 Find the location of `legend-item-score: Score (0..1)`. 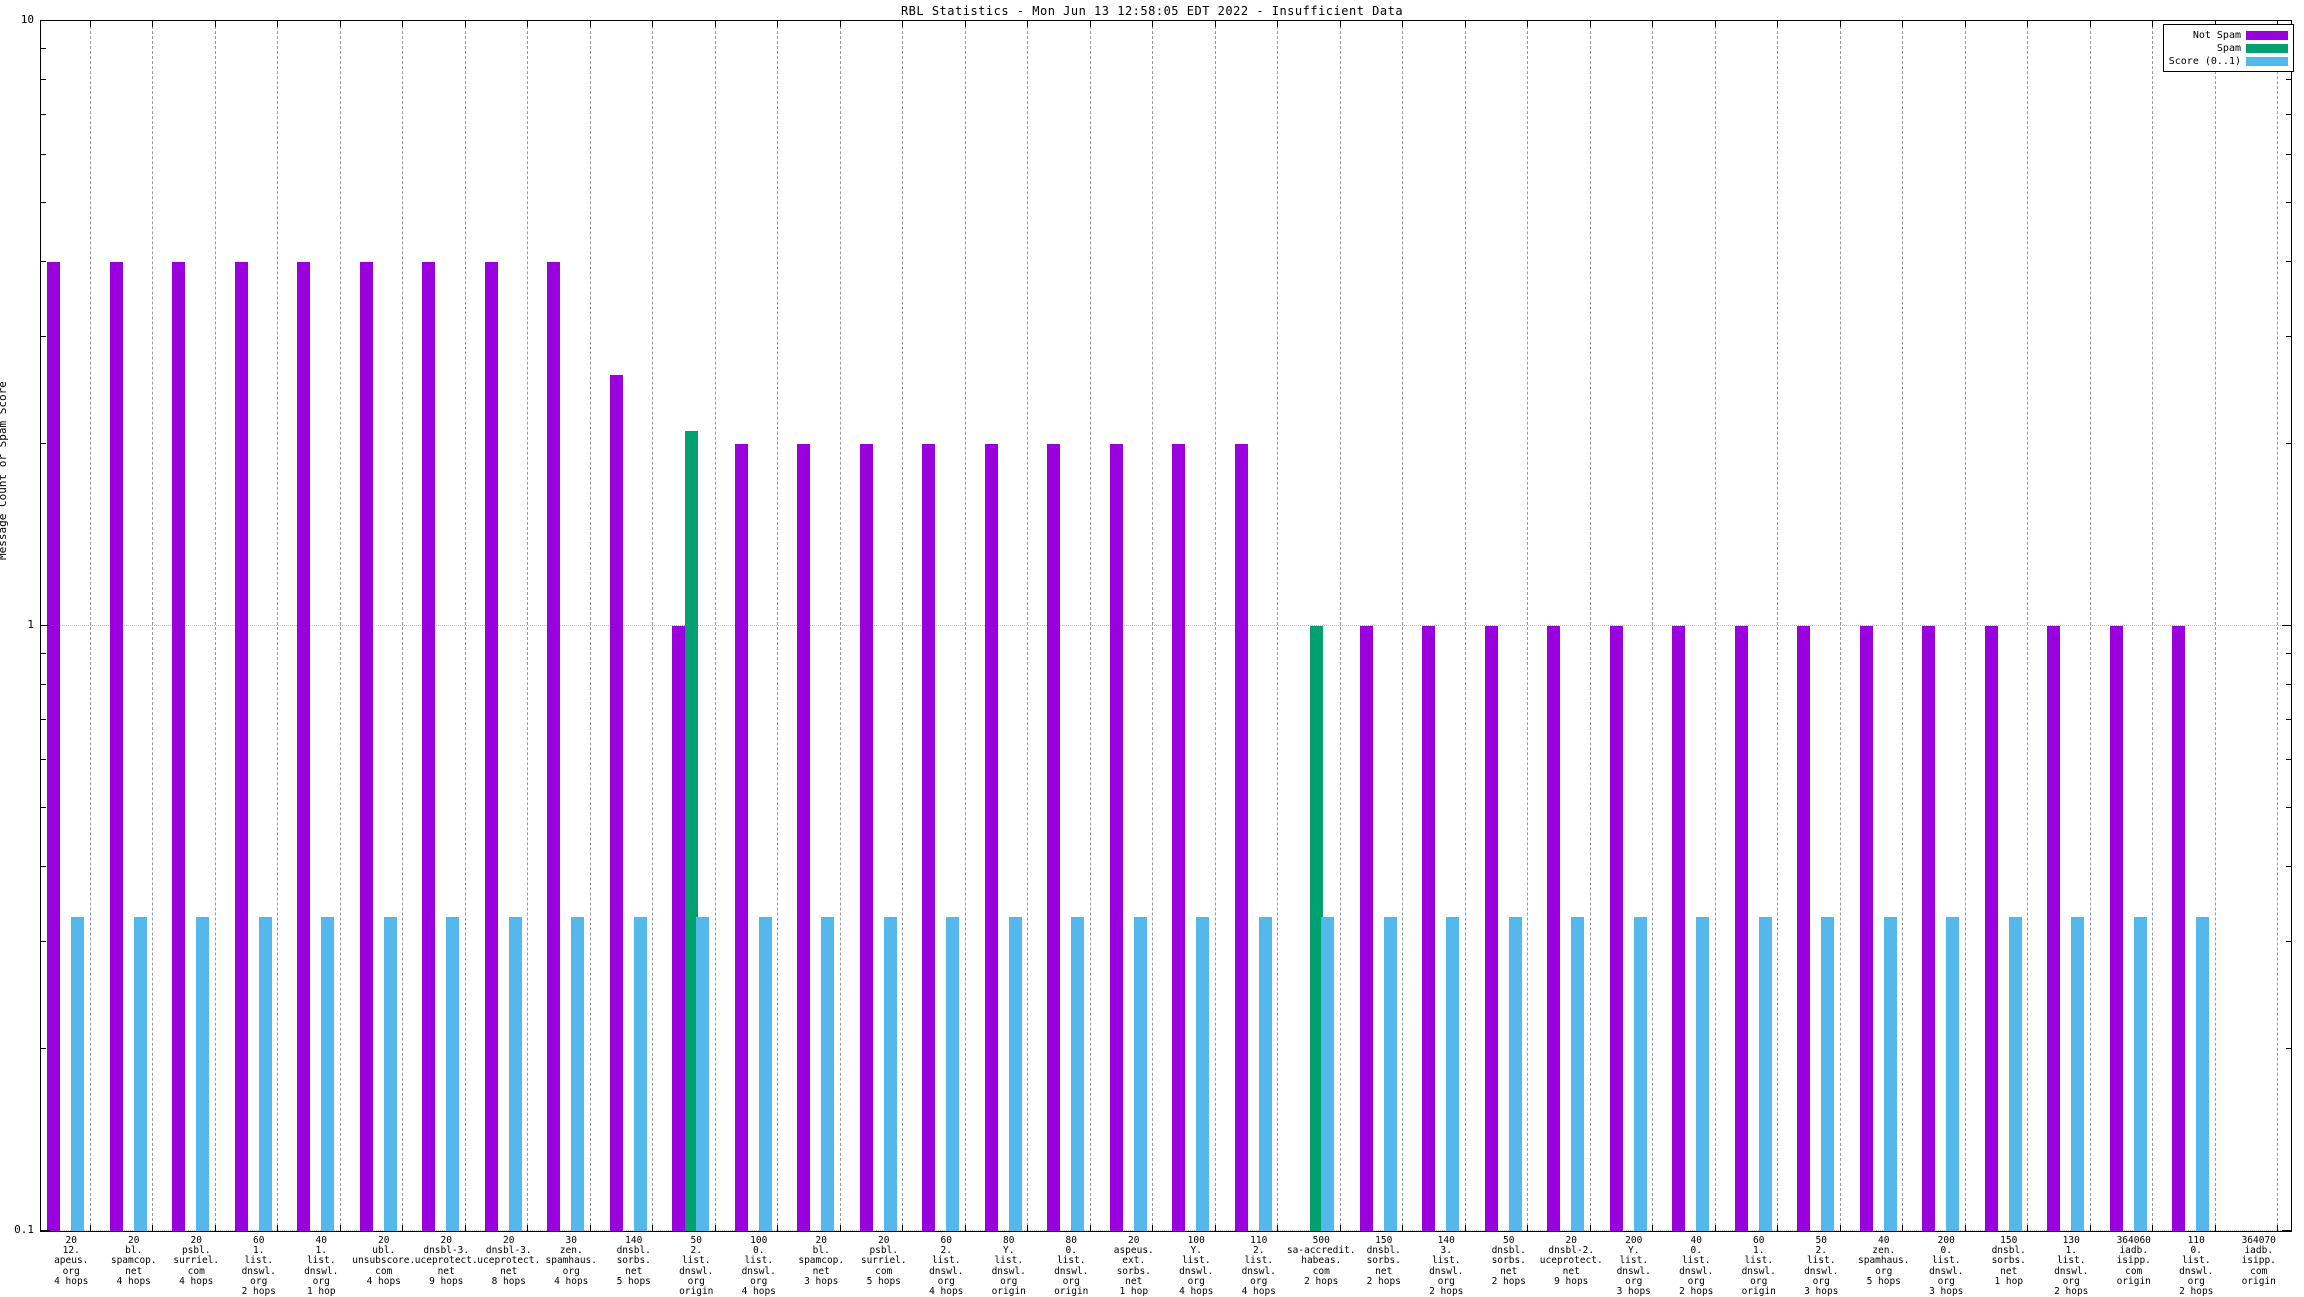

legend-item-score: Score (0..1) is located at coordinates (2228, 61).